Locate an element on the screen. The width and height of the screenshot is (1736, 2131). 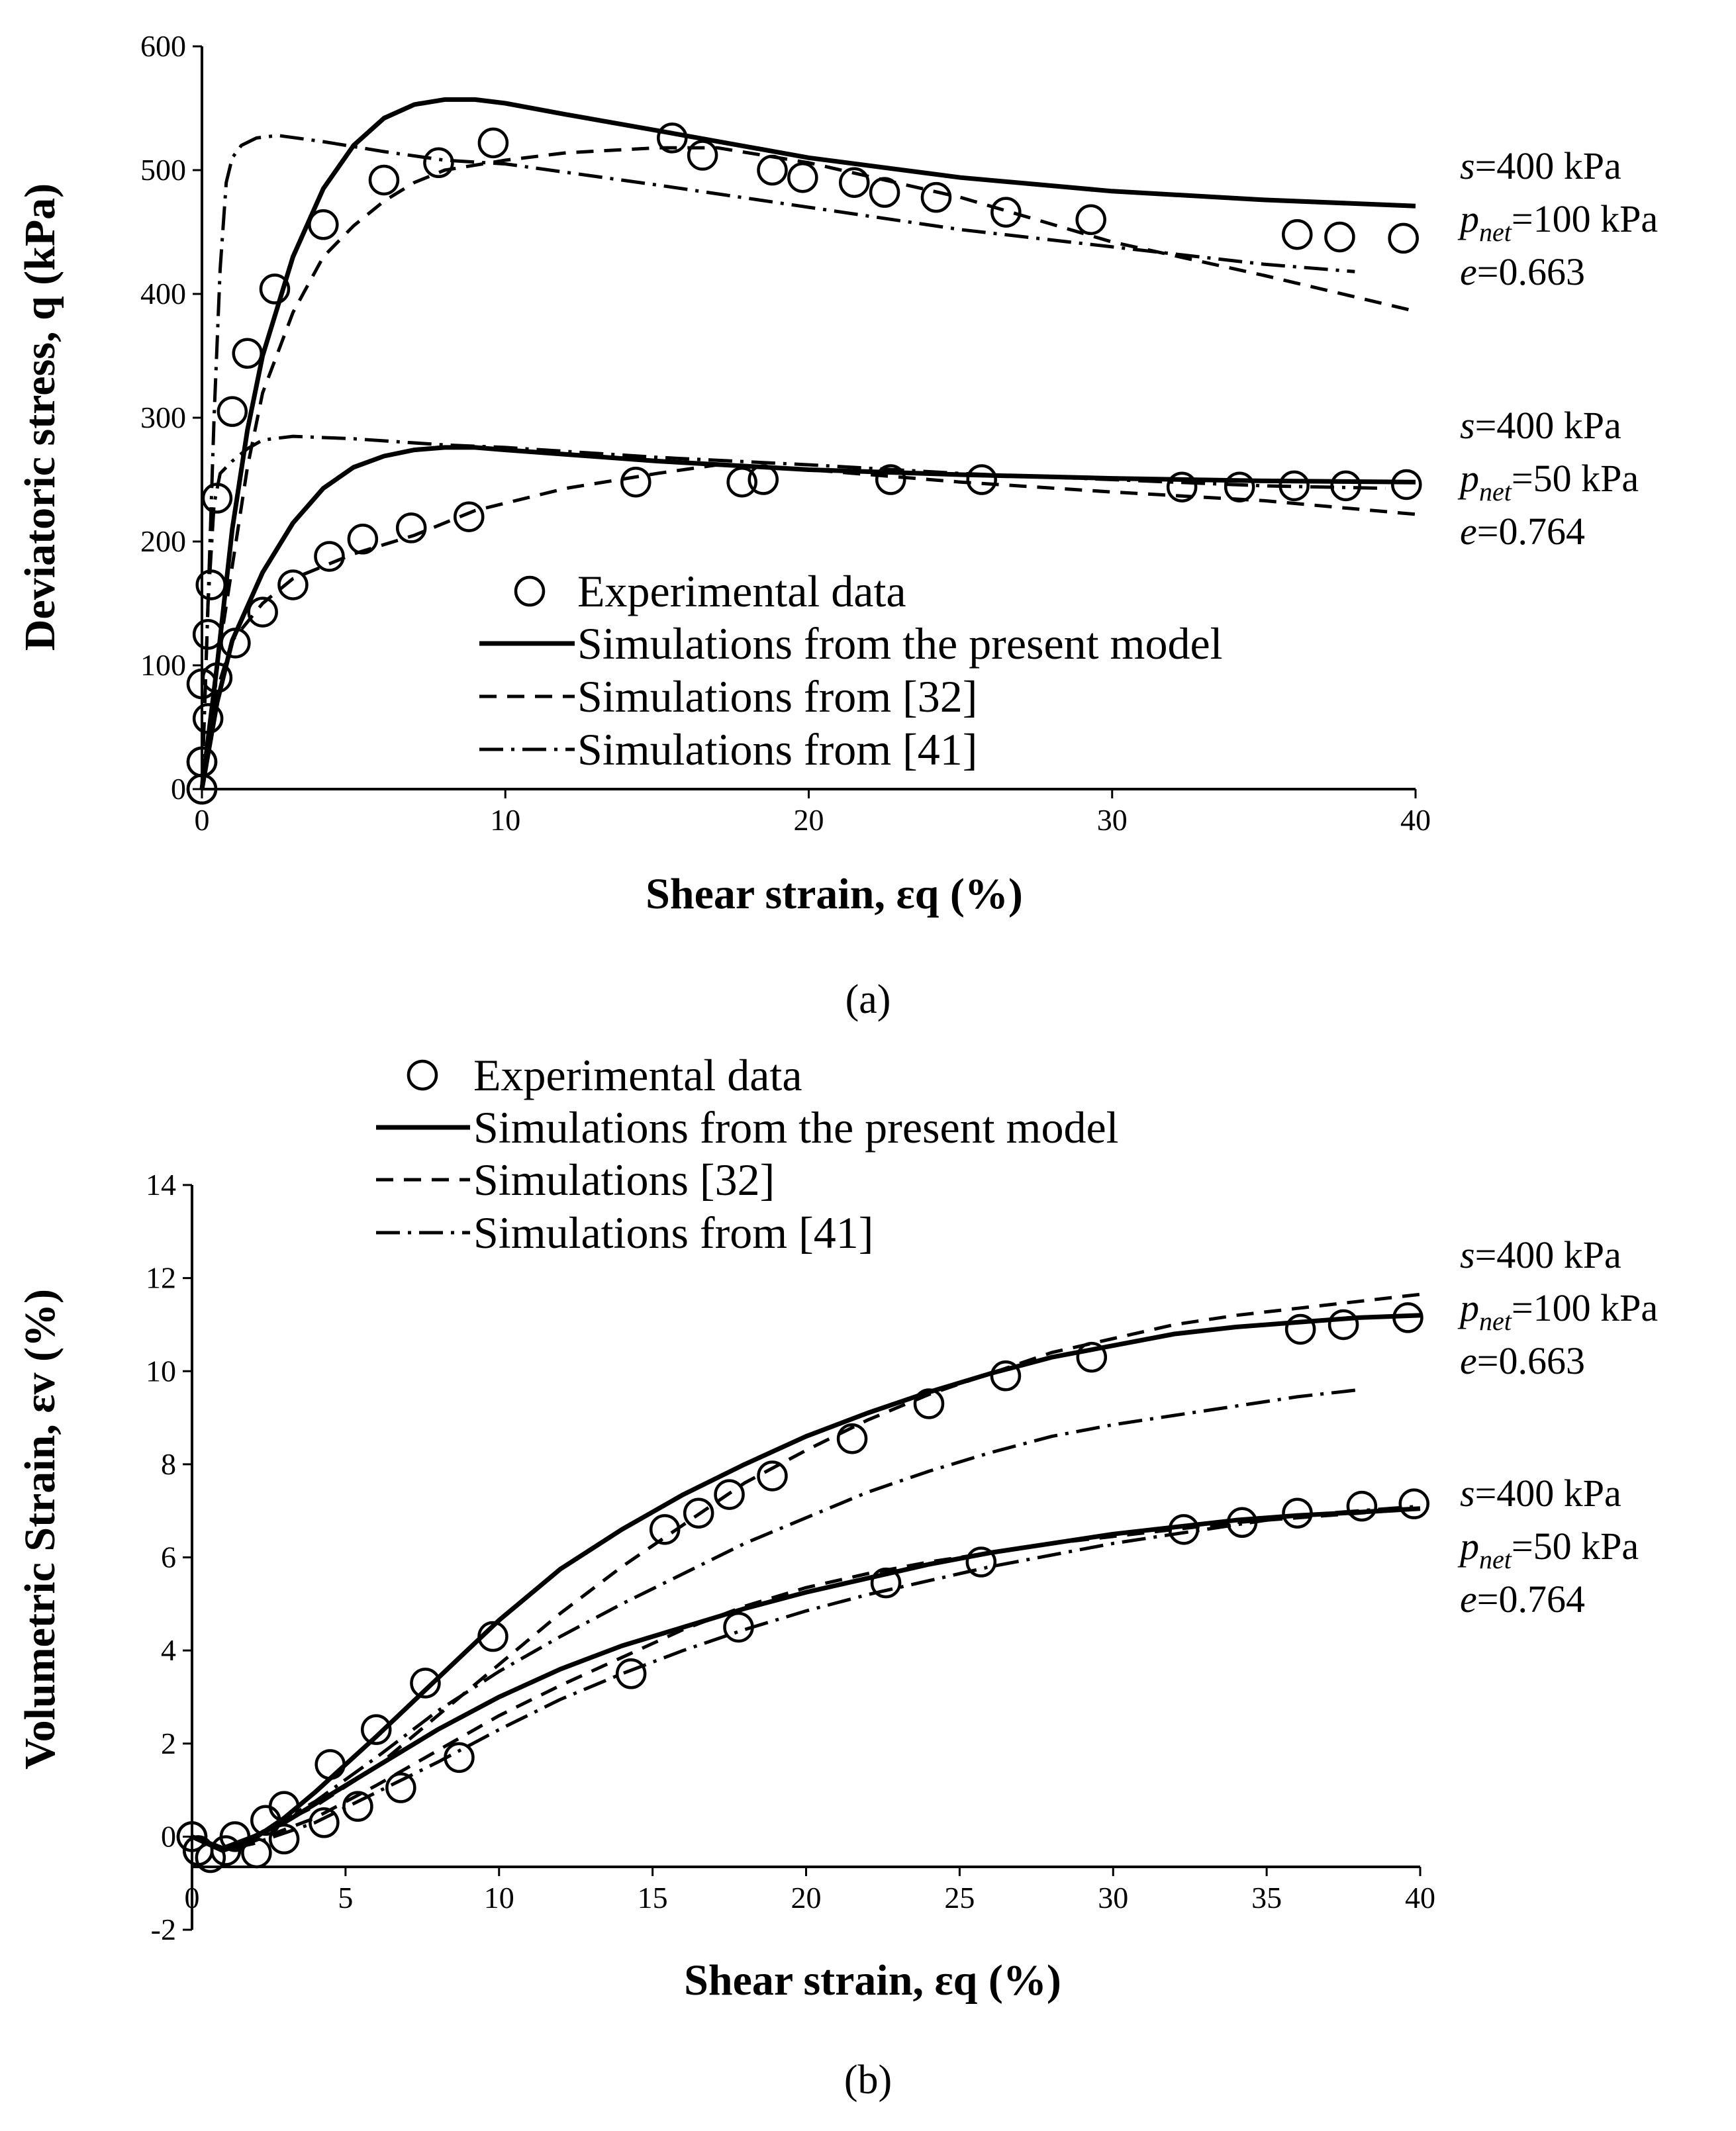
panel-a-y-tick-label: 300 is located at coordinates (163, 418).